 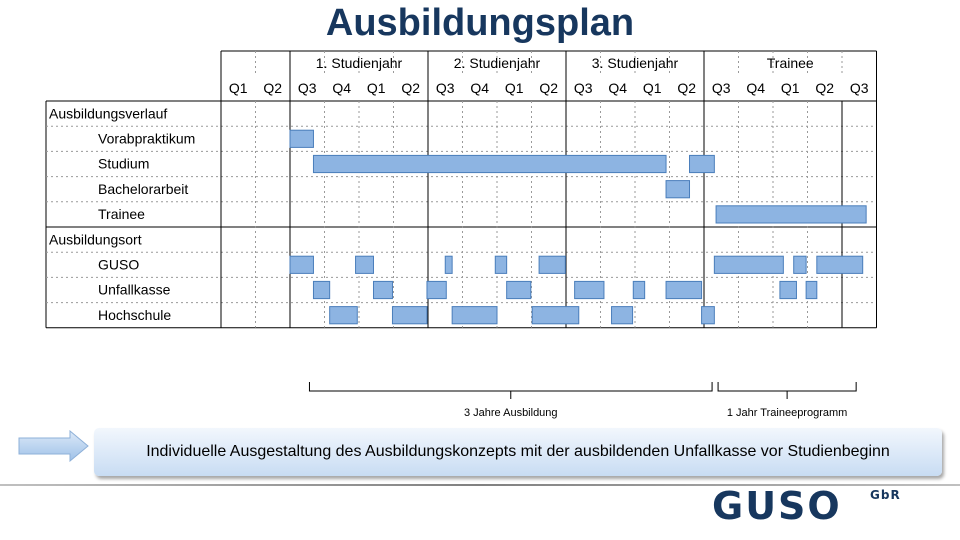 What do you see at coordinates (410, 88) in the screenshot?
I see `quarter-header-5: Q2` at bounding box center [410, 88].